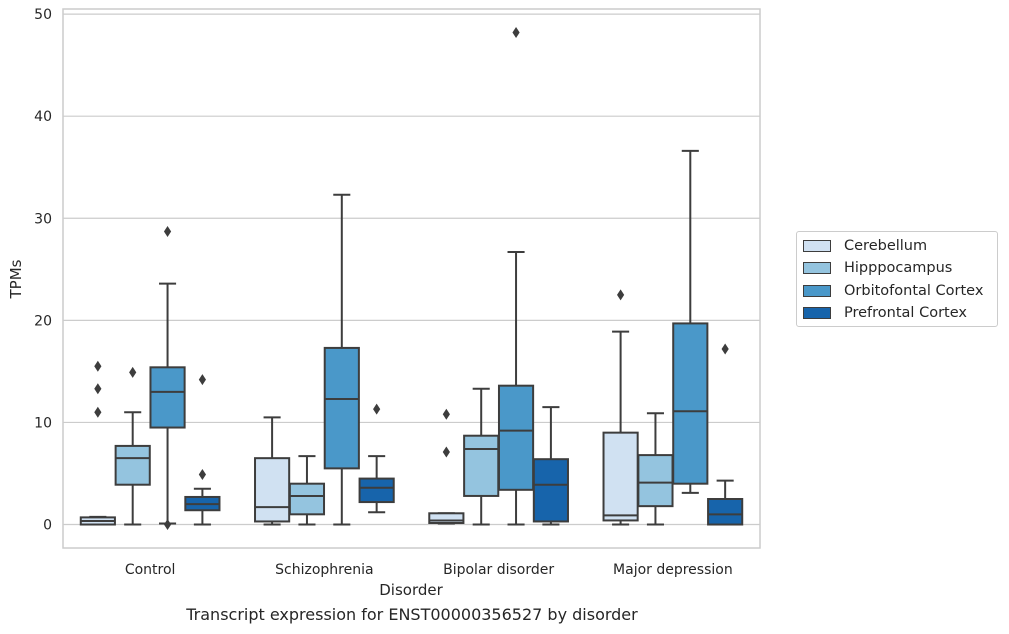 This screenshot has height=634, width=1009. Describe the element at coordinates (817, 246) in the screenshot. I see `legend-swatch-cerebellum` at that location.